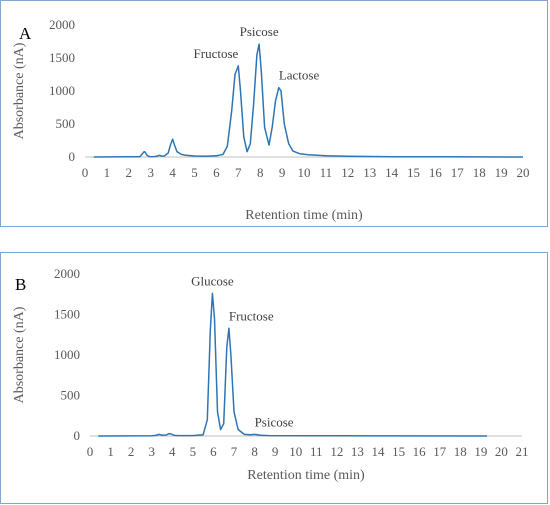 The height and width of the screenshot is (505, 550). What do you see at coordinates (25, 33) in the screenshot?
I see `panel-label: A` at bounding box center [25, 33].